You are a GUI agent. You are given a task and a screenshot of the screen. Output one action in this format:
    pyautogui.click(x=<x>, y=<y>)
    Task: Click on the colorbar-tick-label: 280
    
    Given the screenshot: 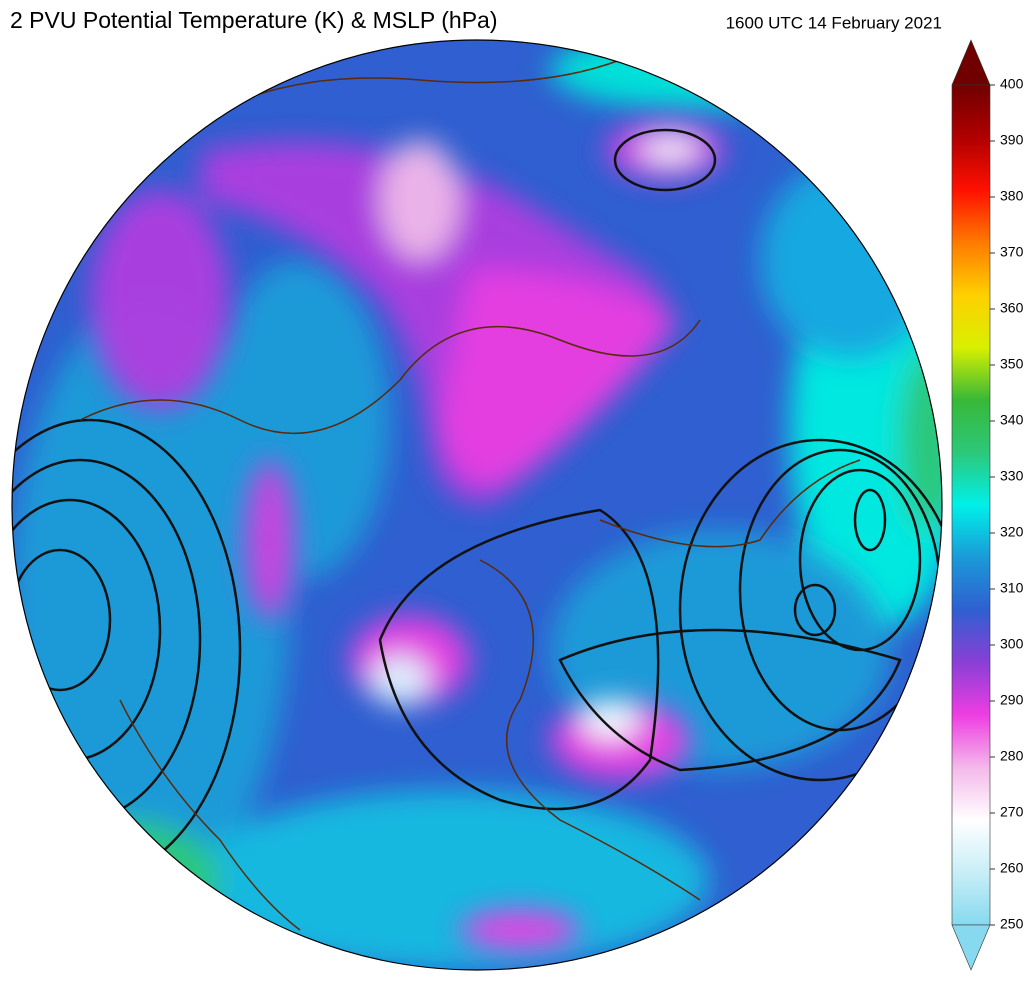 What is the action you would take?
    pyautogui.click(x=1012, y=756)
    